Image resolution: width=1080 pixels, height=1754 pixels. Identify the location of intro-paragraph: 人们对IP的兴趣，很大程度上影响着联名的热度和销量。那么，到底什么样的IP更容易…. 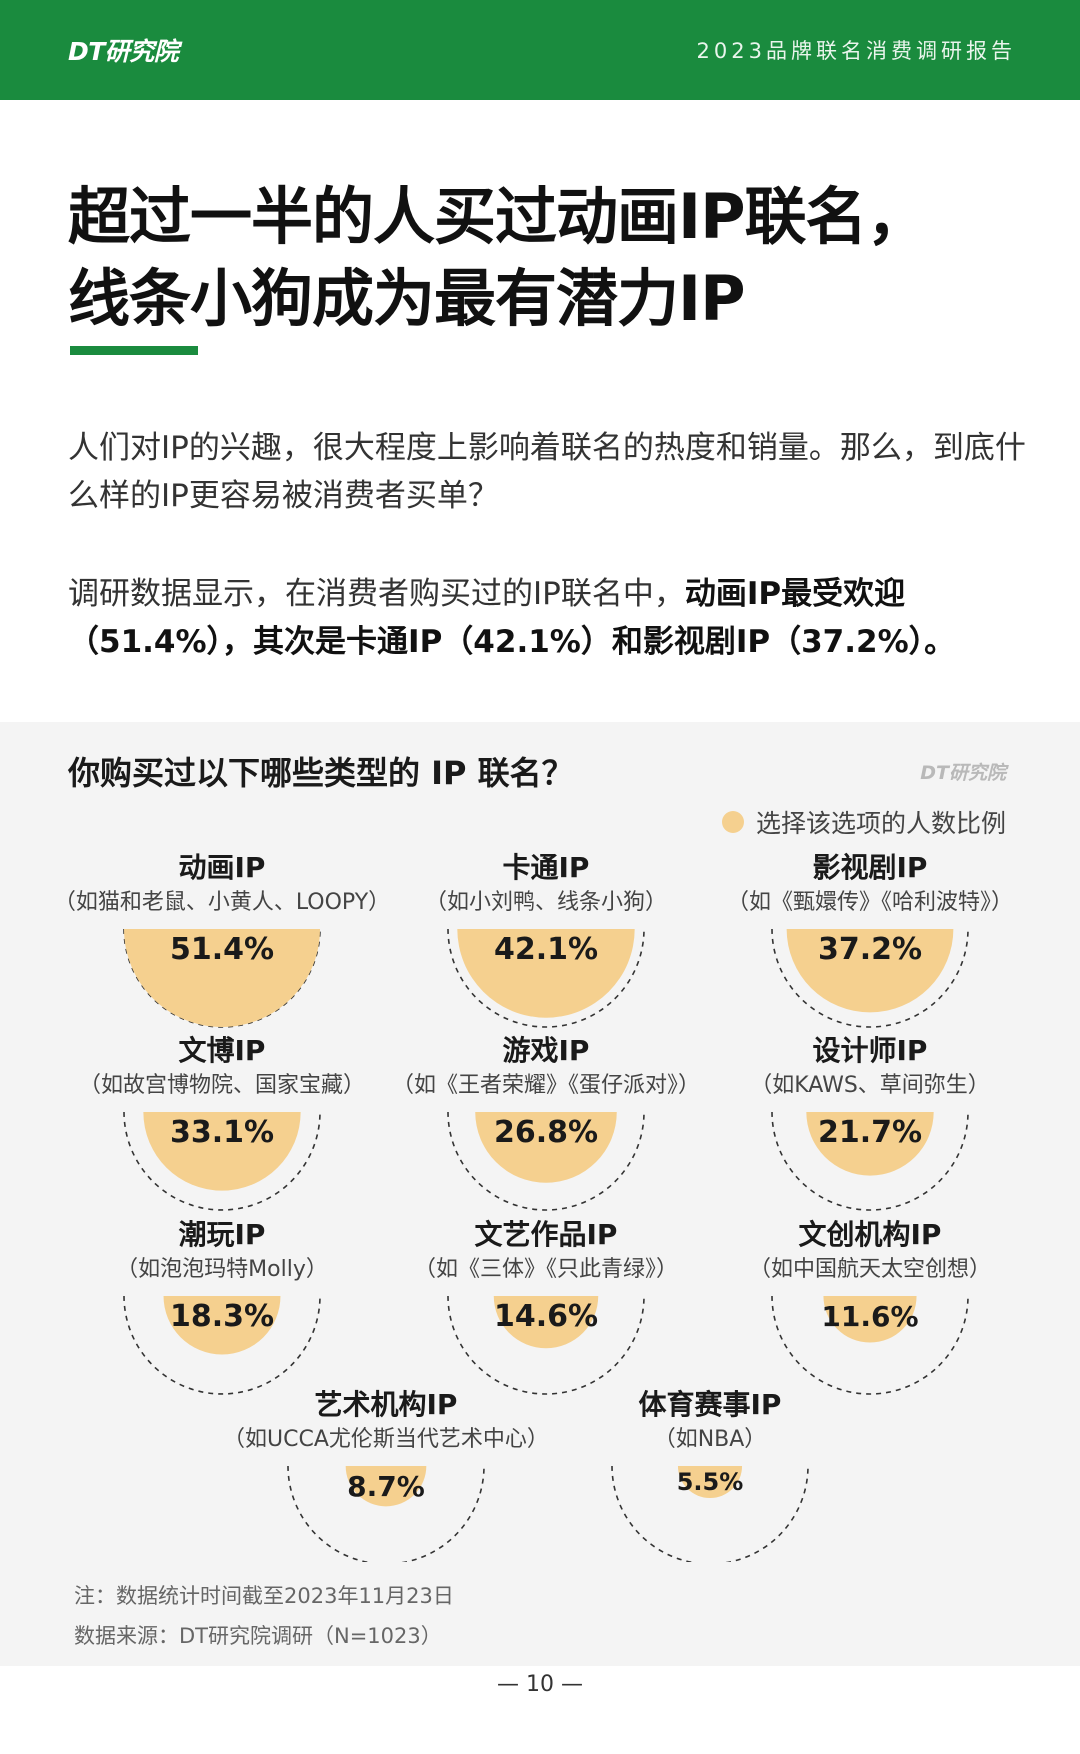
(547, 472).